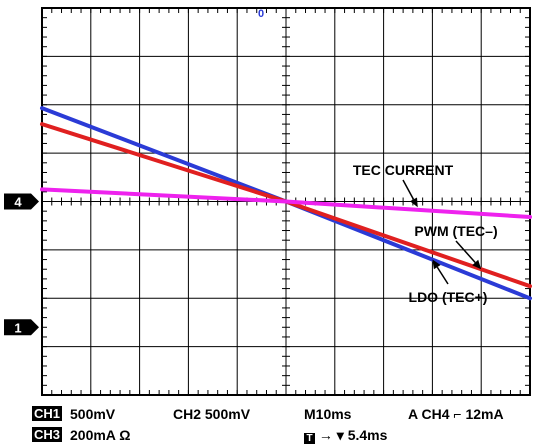 Image resolution: width=538 pixels, height=448 pixels. What do you see at coordinates (456, 414) in the screenshot?
I see `trigger-setting: A CH4 ⌐ 12mA` at bounding box center [456, 414].